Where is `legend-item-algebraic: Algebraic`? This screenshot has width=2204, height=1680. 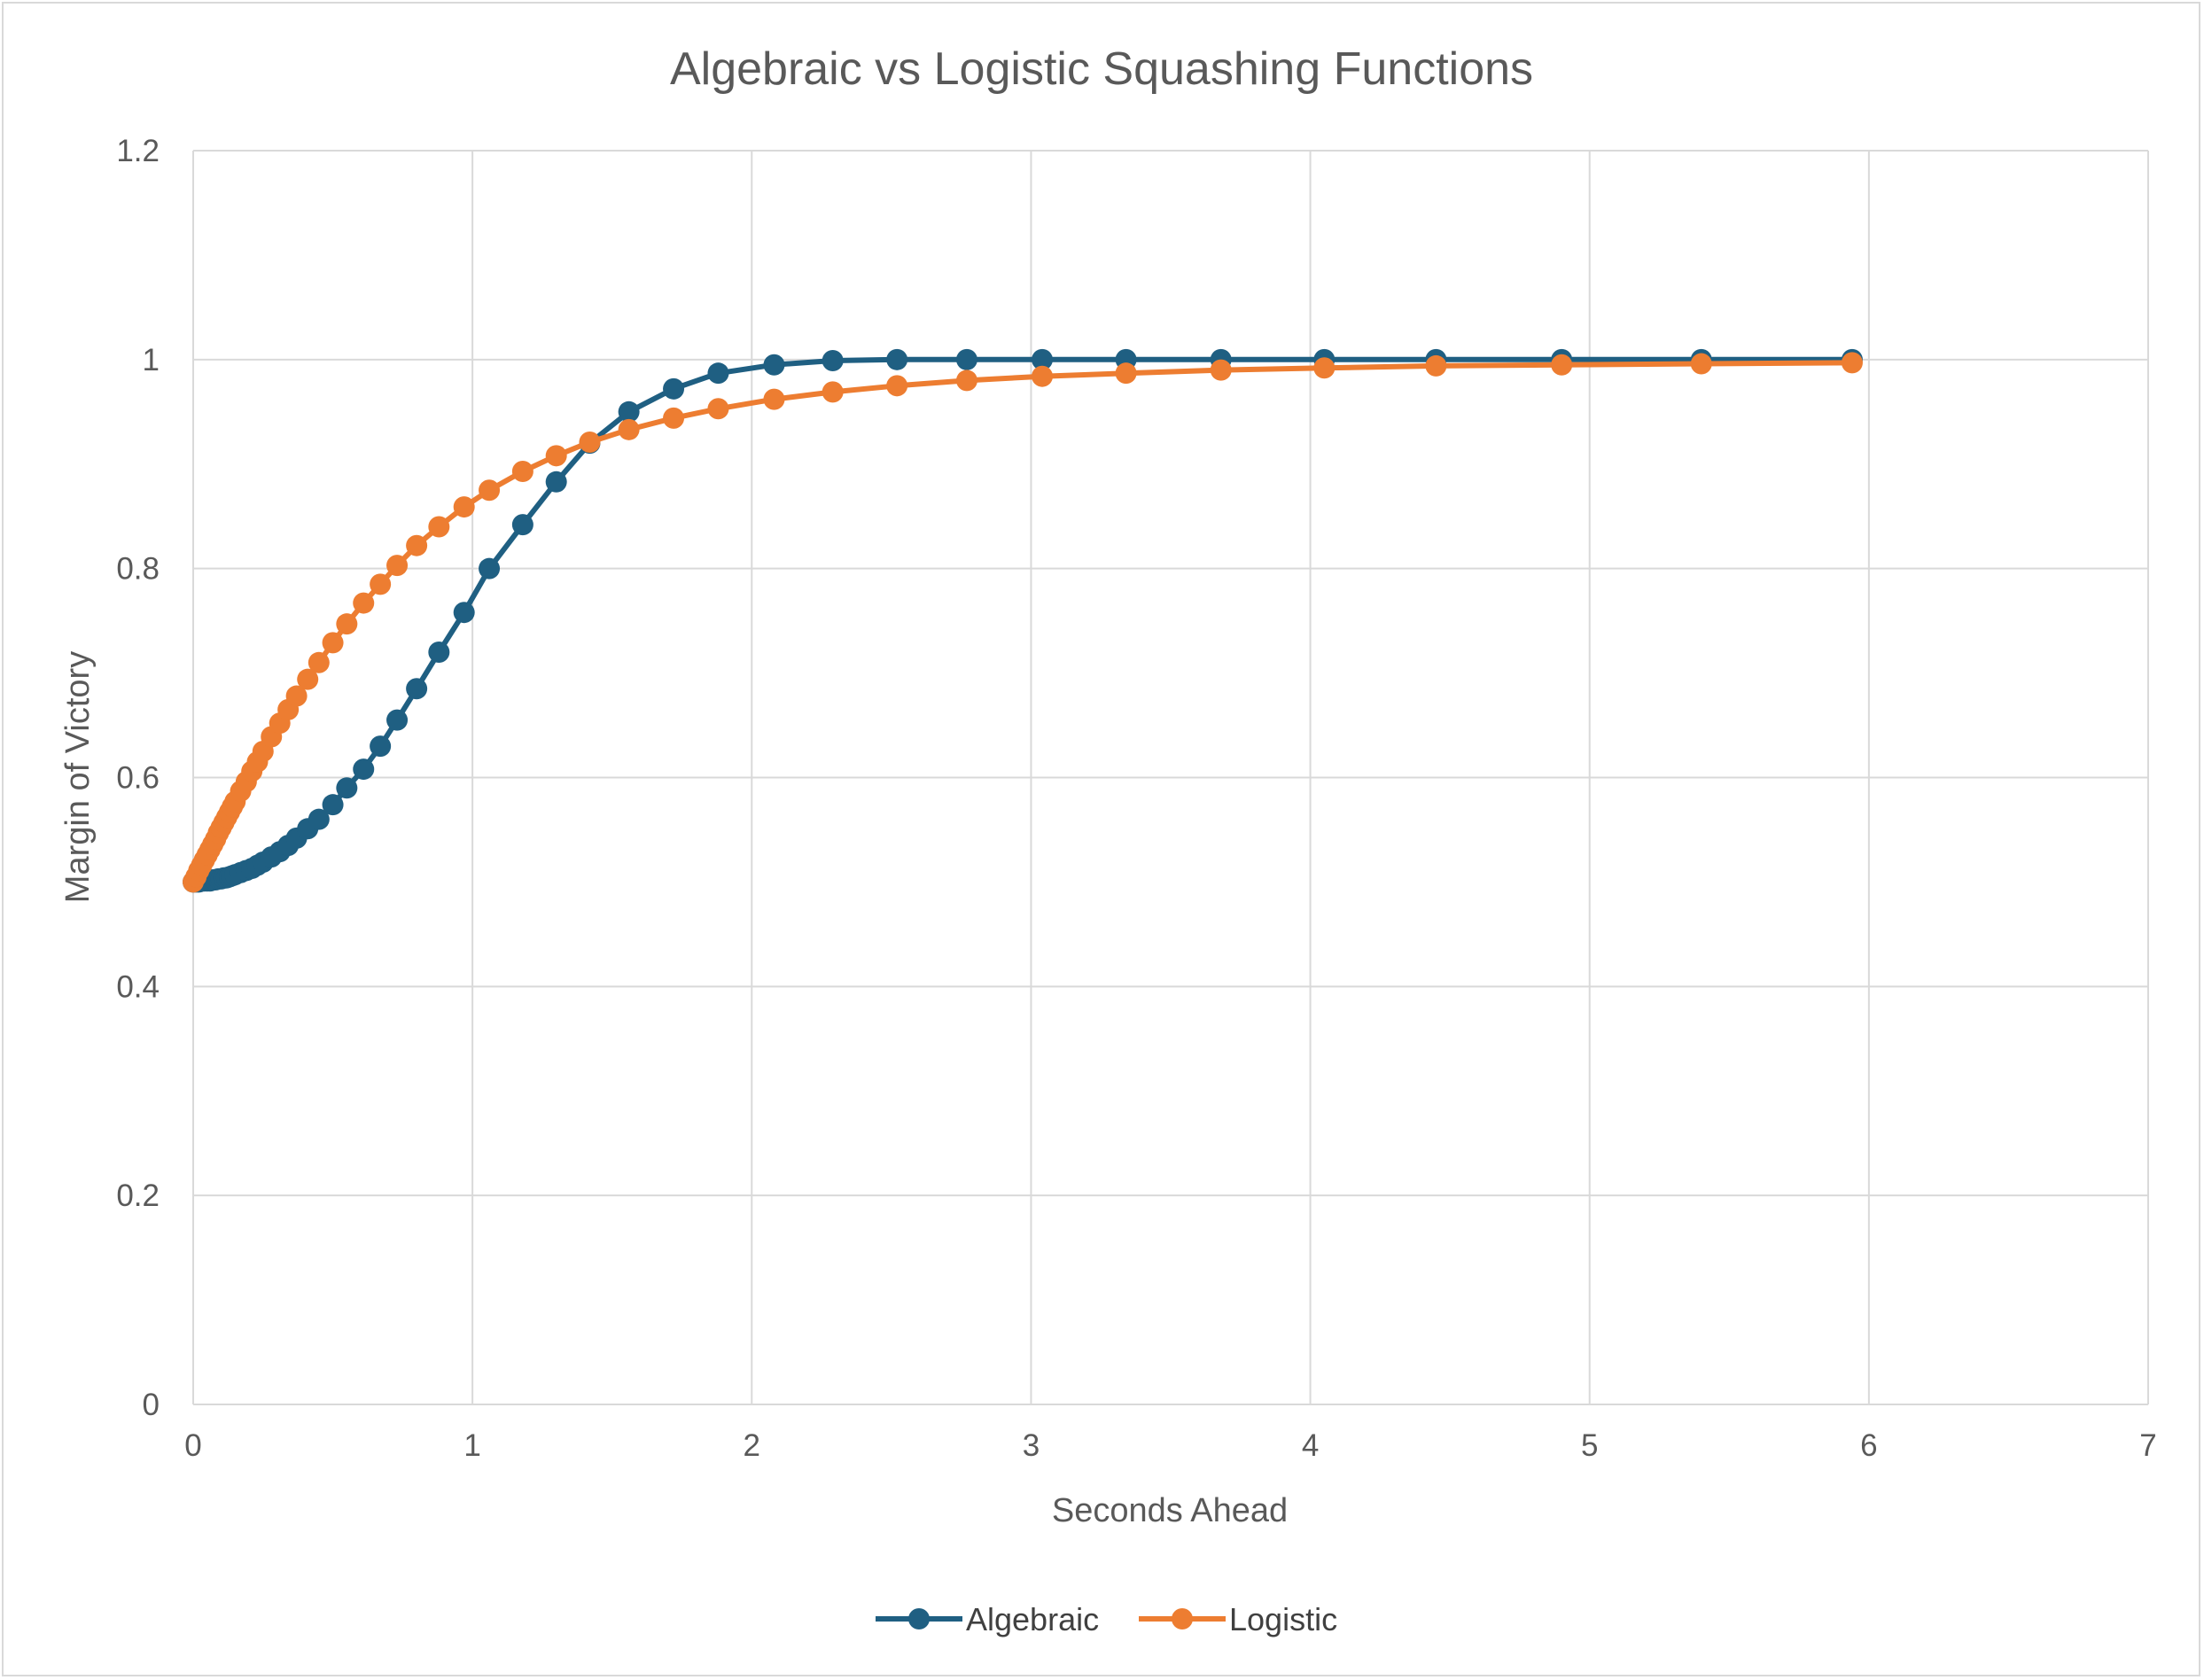 legend-item-algebraic: Algebraic is located at coordinates (987, 1619).